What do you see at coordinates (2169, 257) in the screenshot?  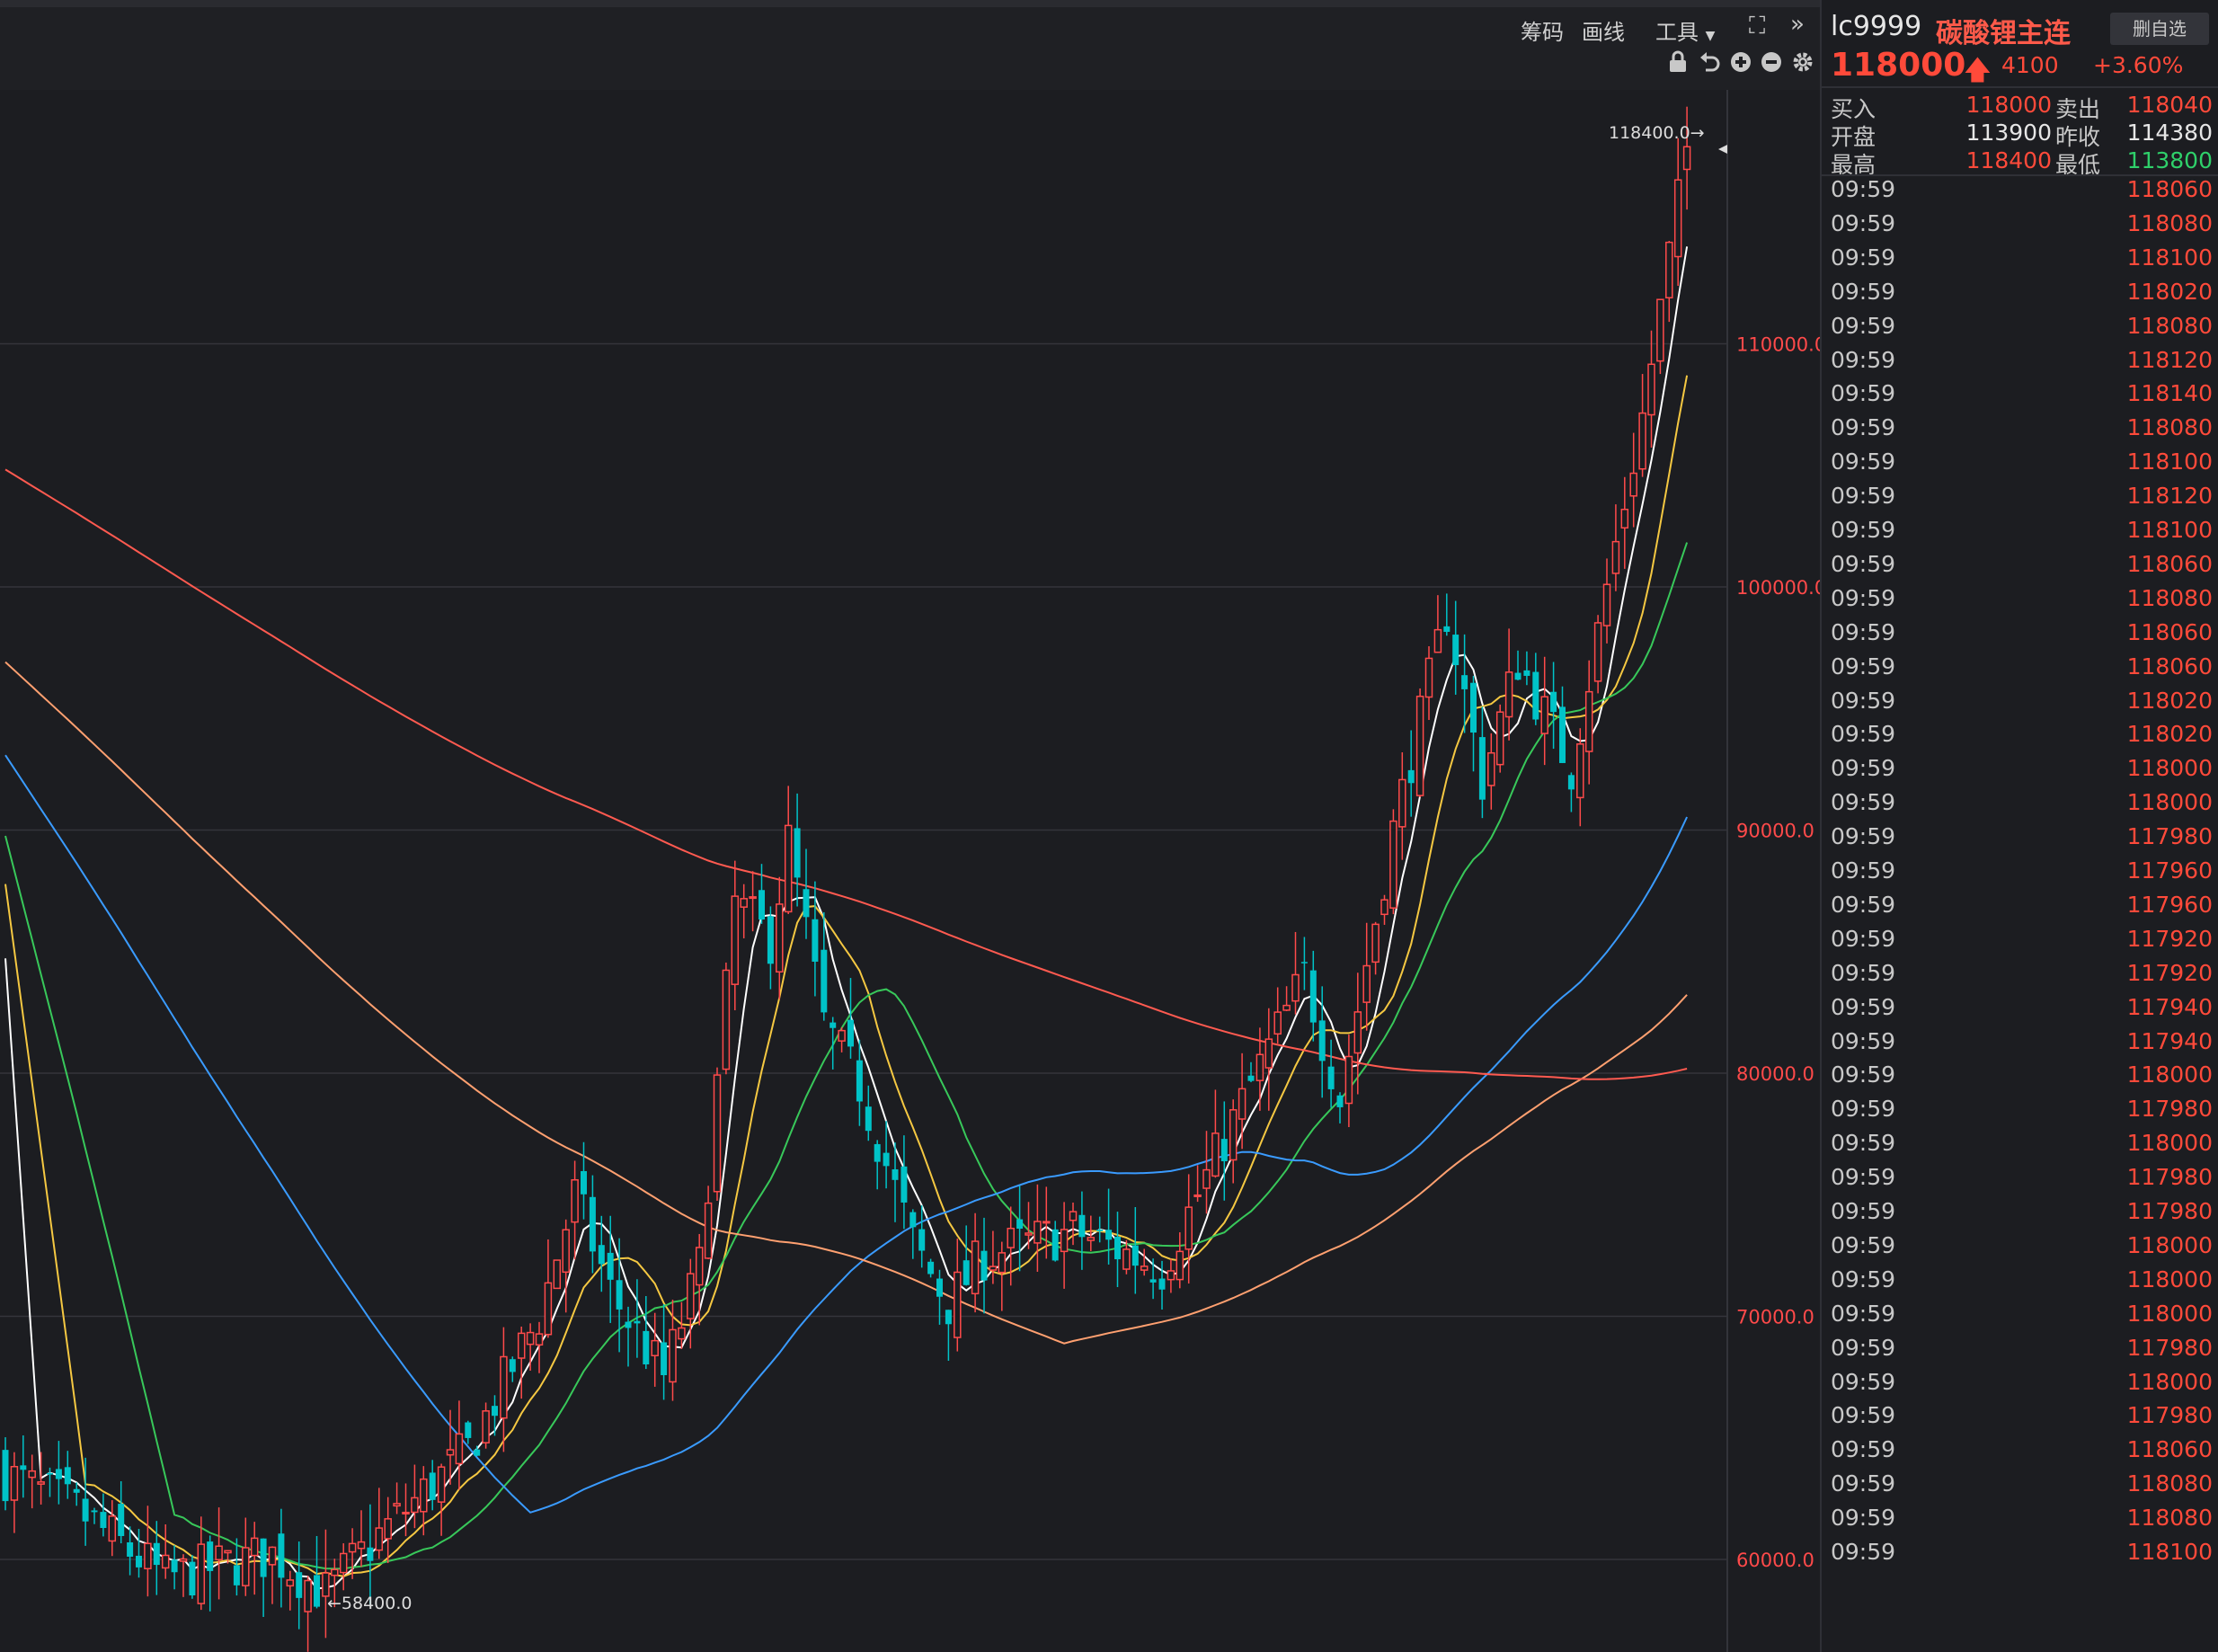 I see `tick-price: 118100` at bounding box center [2169, 257].